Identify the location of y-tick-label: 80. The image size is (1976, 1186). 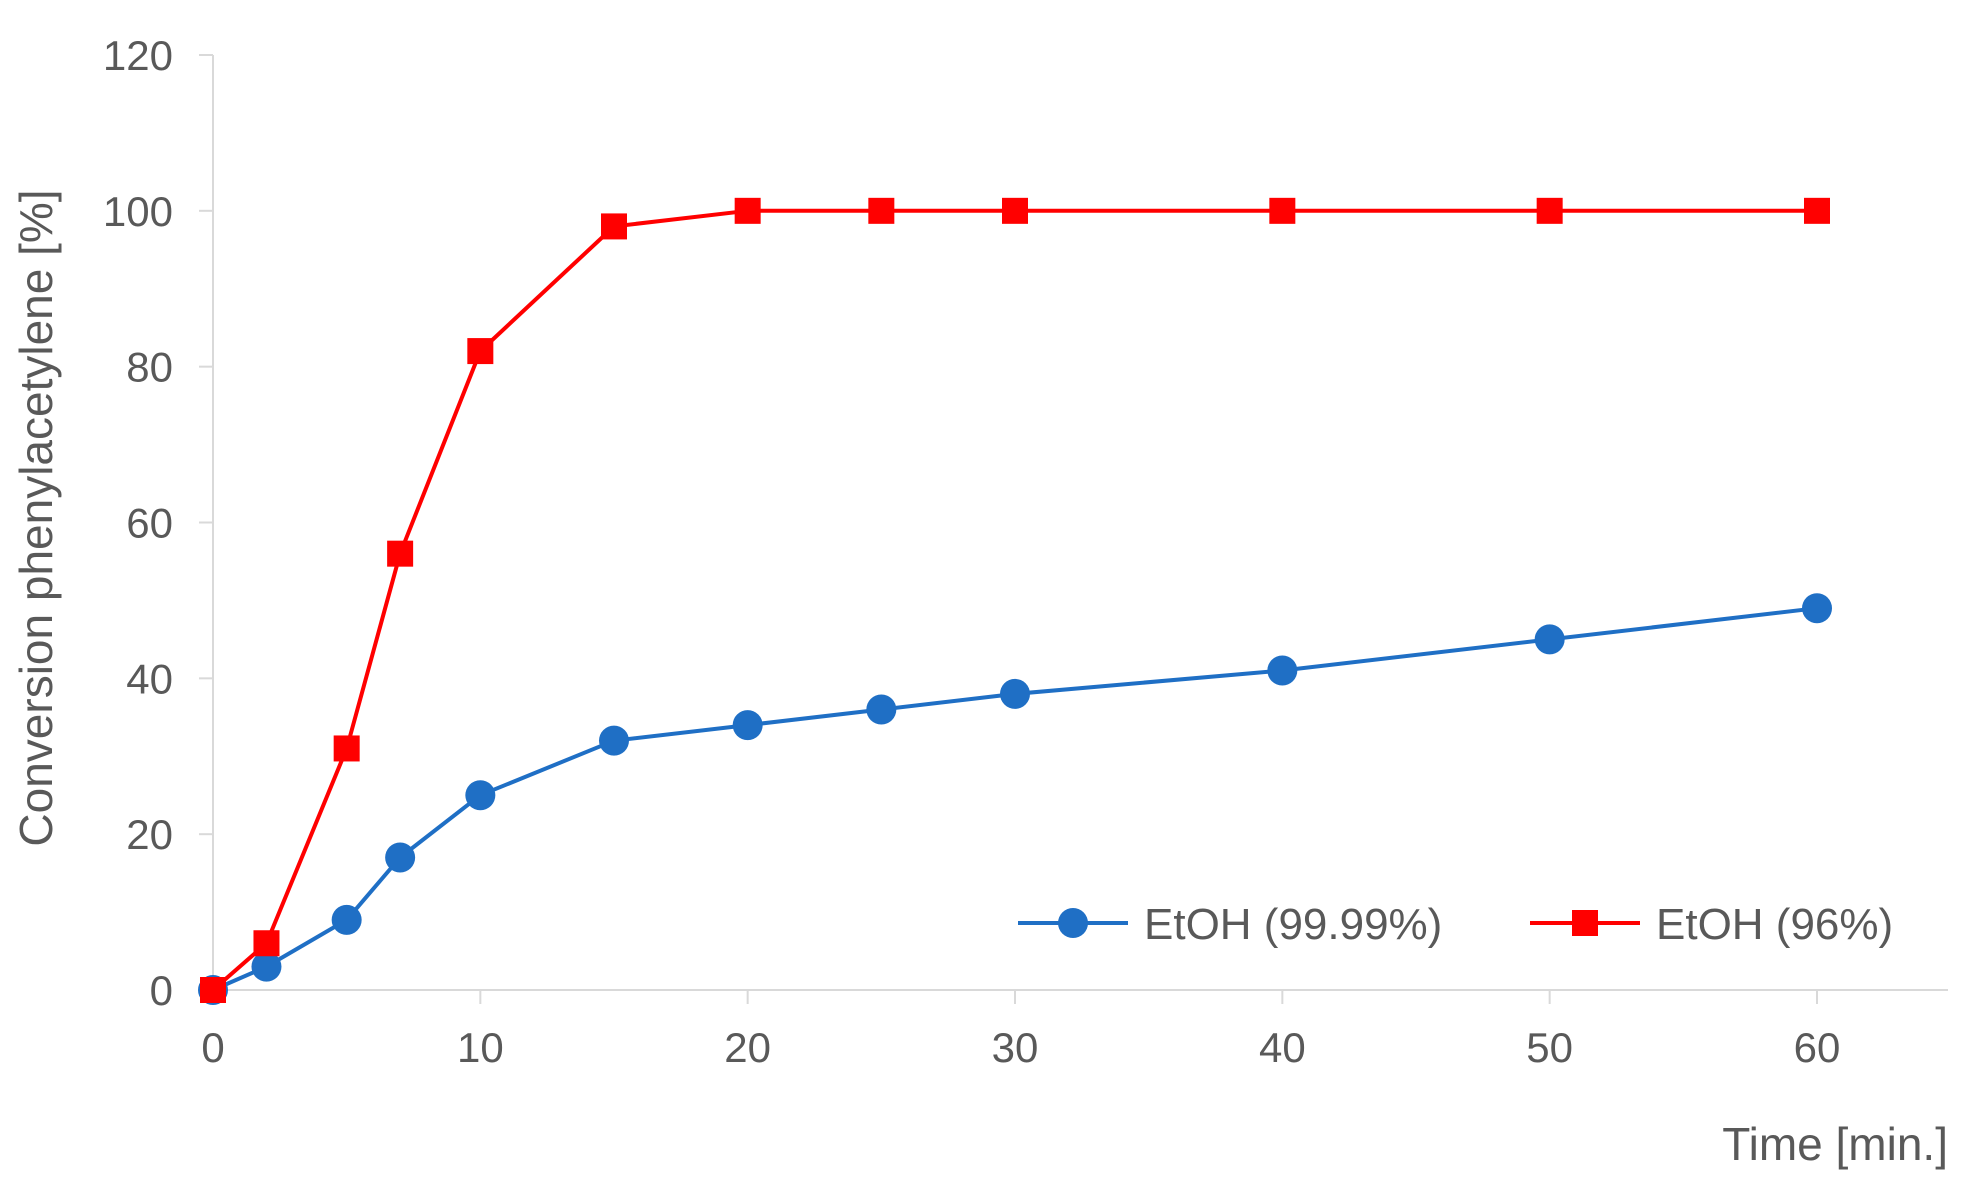
(149, 367).